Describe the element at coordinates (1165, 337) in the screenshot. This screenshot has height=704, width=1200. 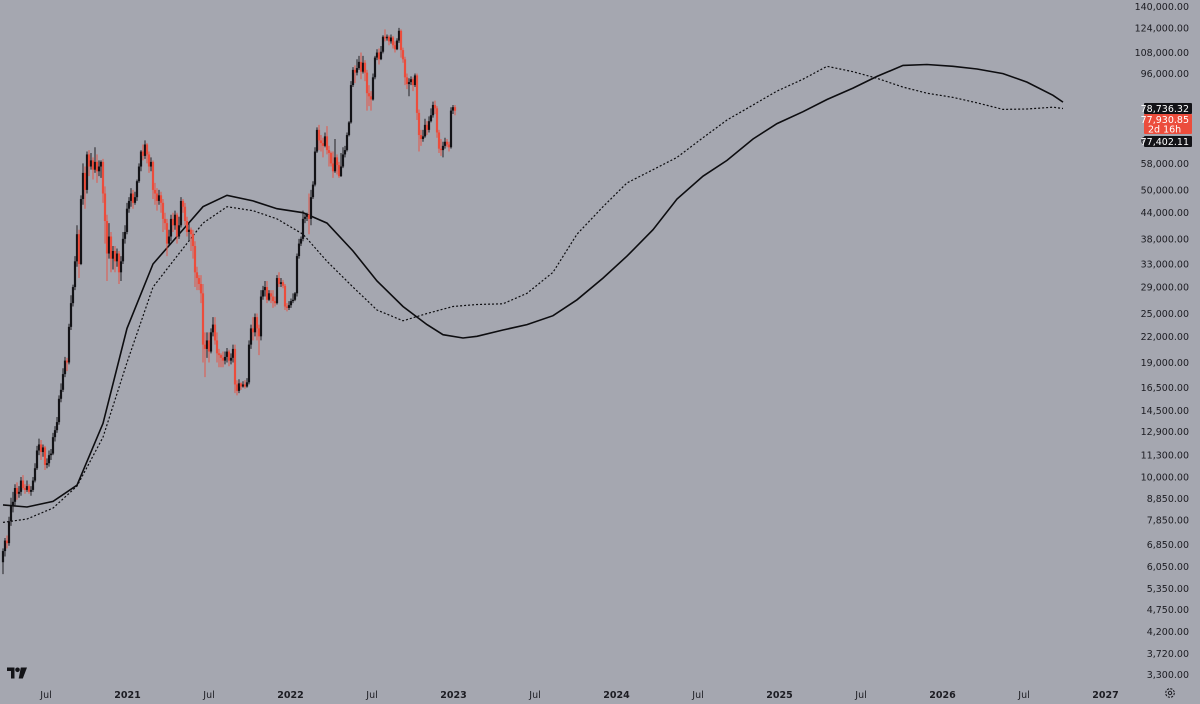
I see `price-tick-label: 22,000.00` at that location.